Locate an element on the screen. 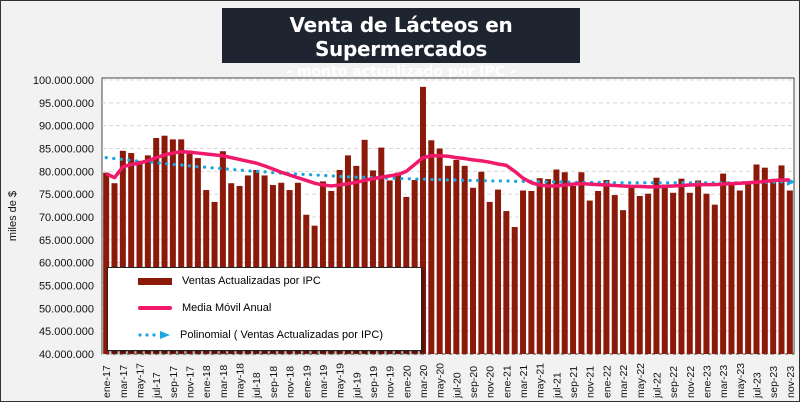 This screenshot has height=402, width=800. y-tick-label: 85.000.000 is located at coordinates (66, 150).